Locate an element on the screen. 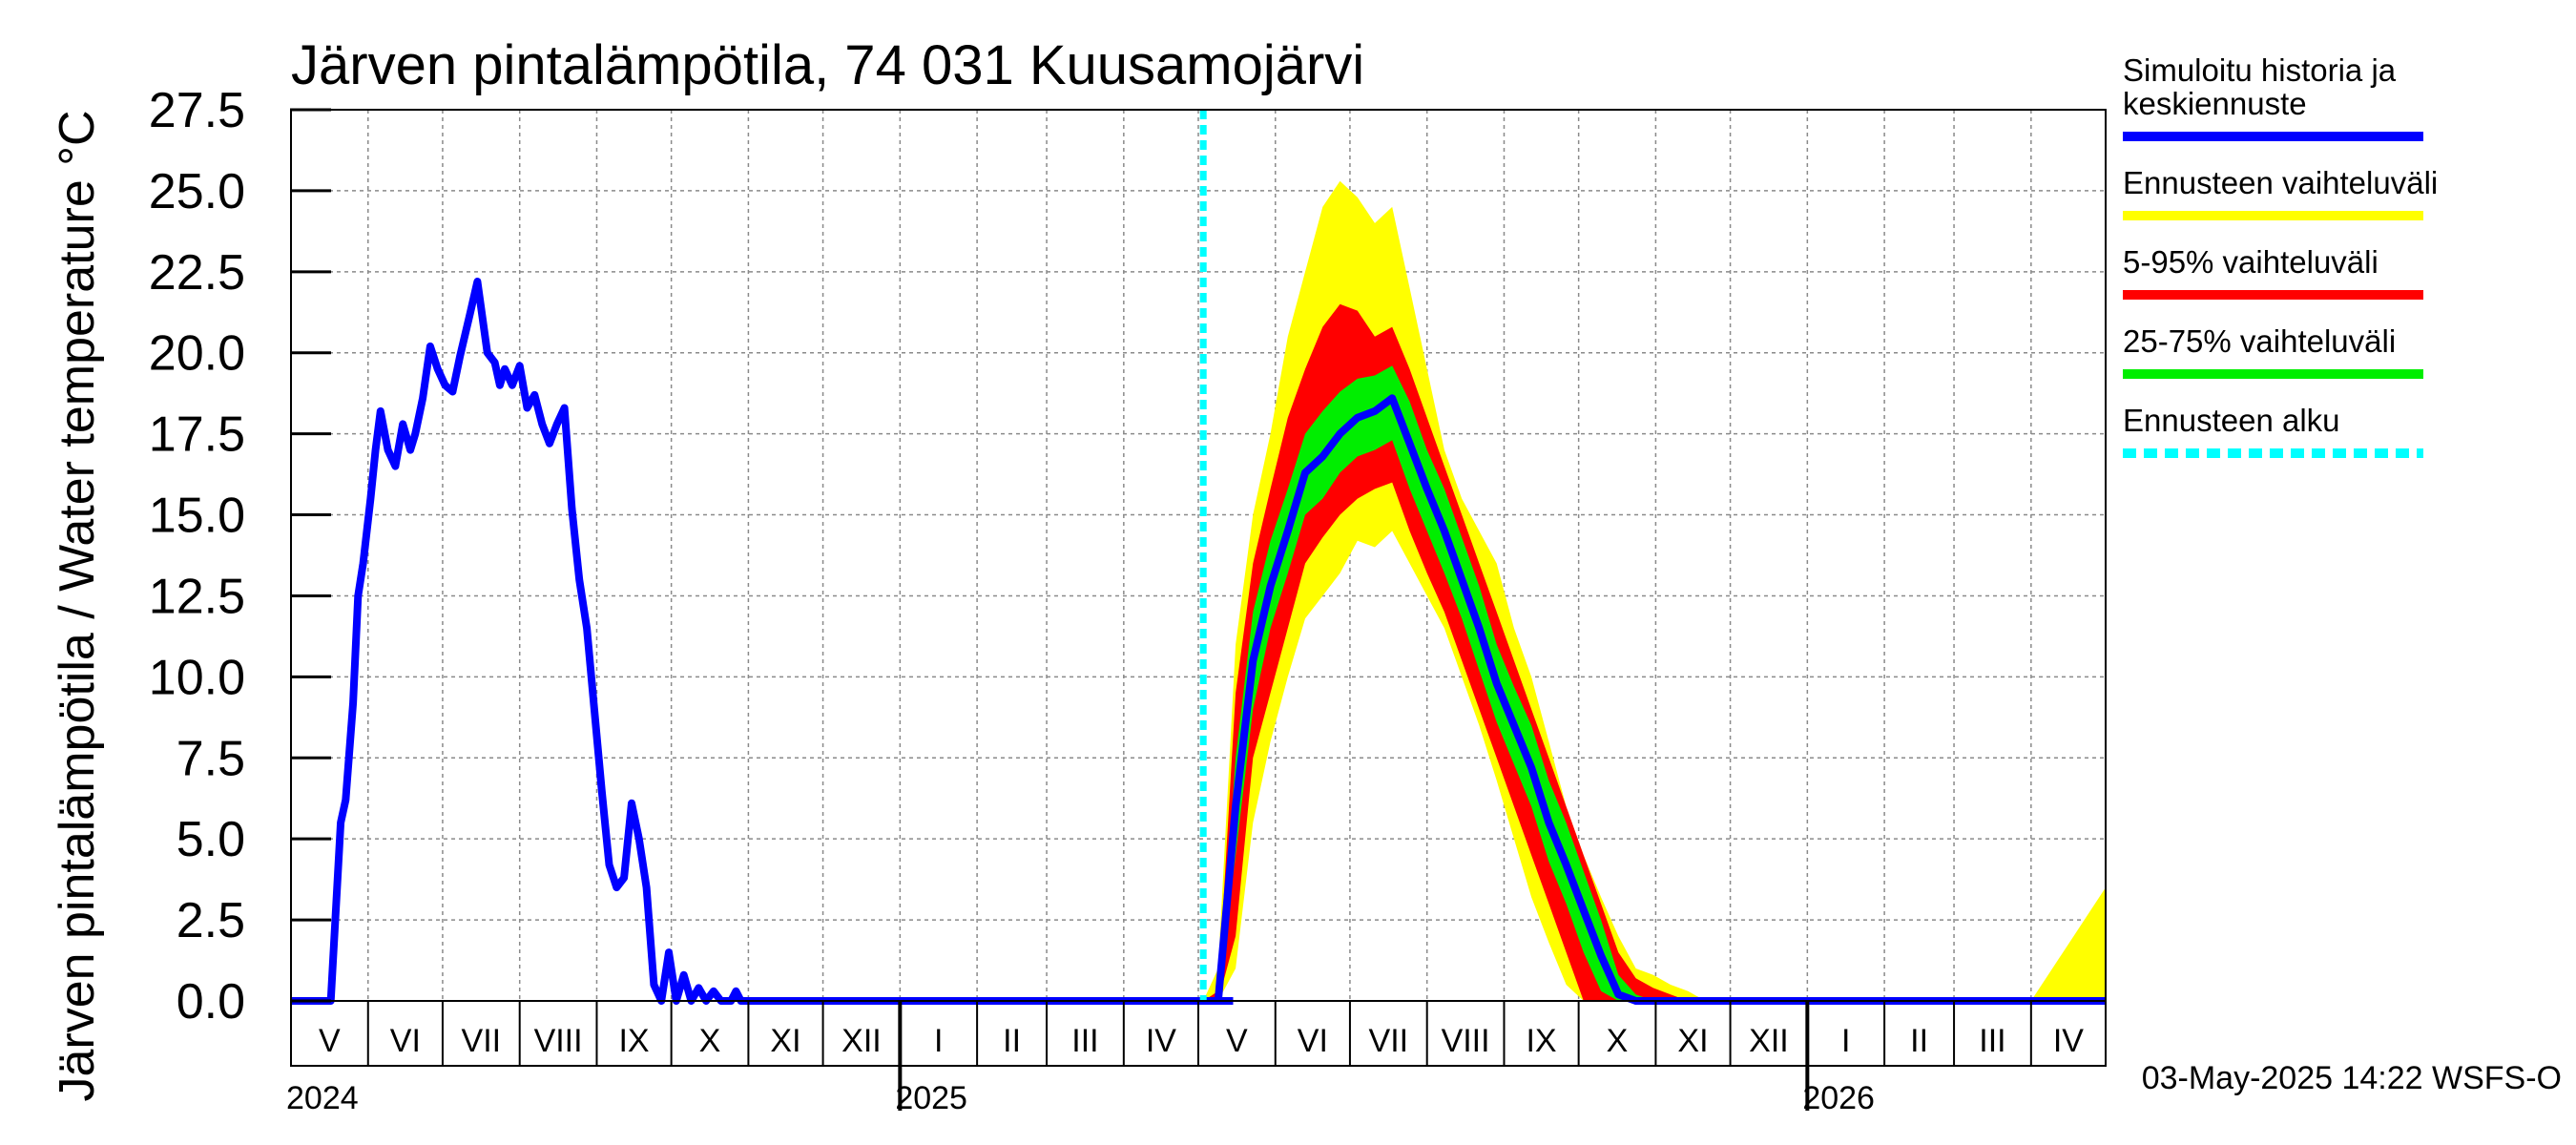  y-tick-label: 20.0 is located at coordinates (197, 354).